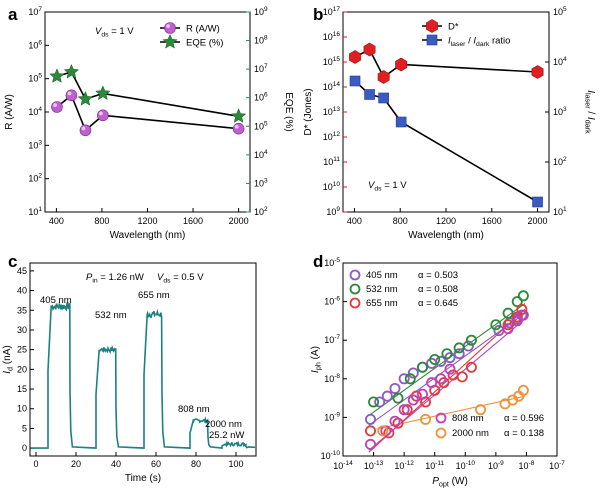  What do you see at coordinates (527, 465) in the screenshot?
I see `x-tick-label: 10⁻⁸` at bounding box center [527, 465].